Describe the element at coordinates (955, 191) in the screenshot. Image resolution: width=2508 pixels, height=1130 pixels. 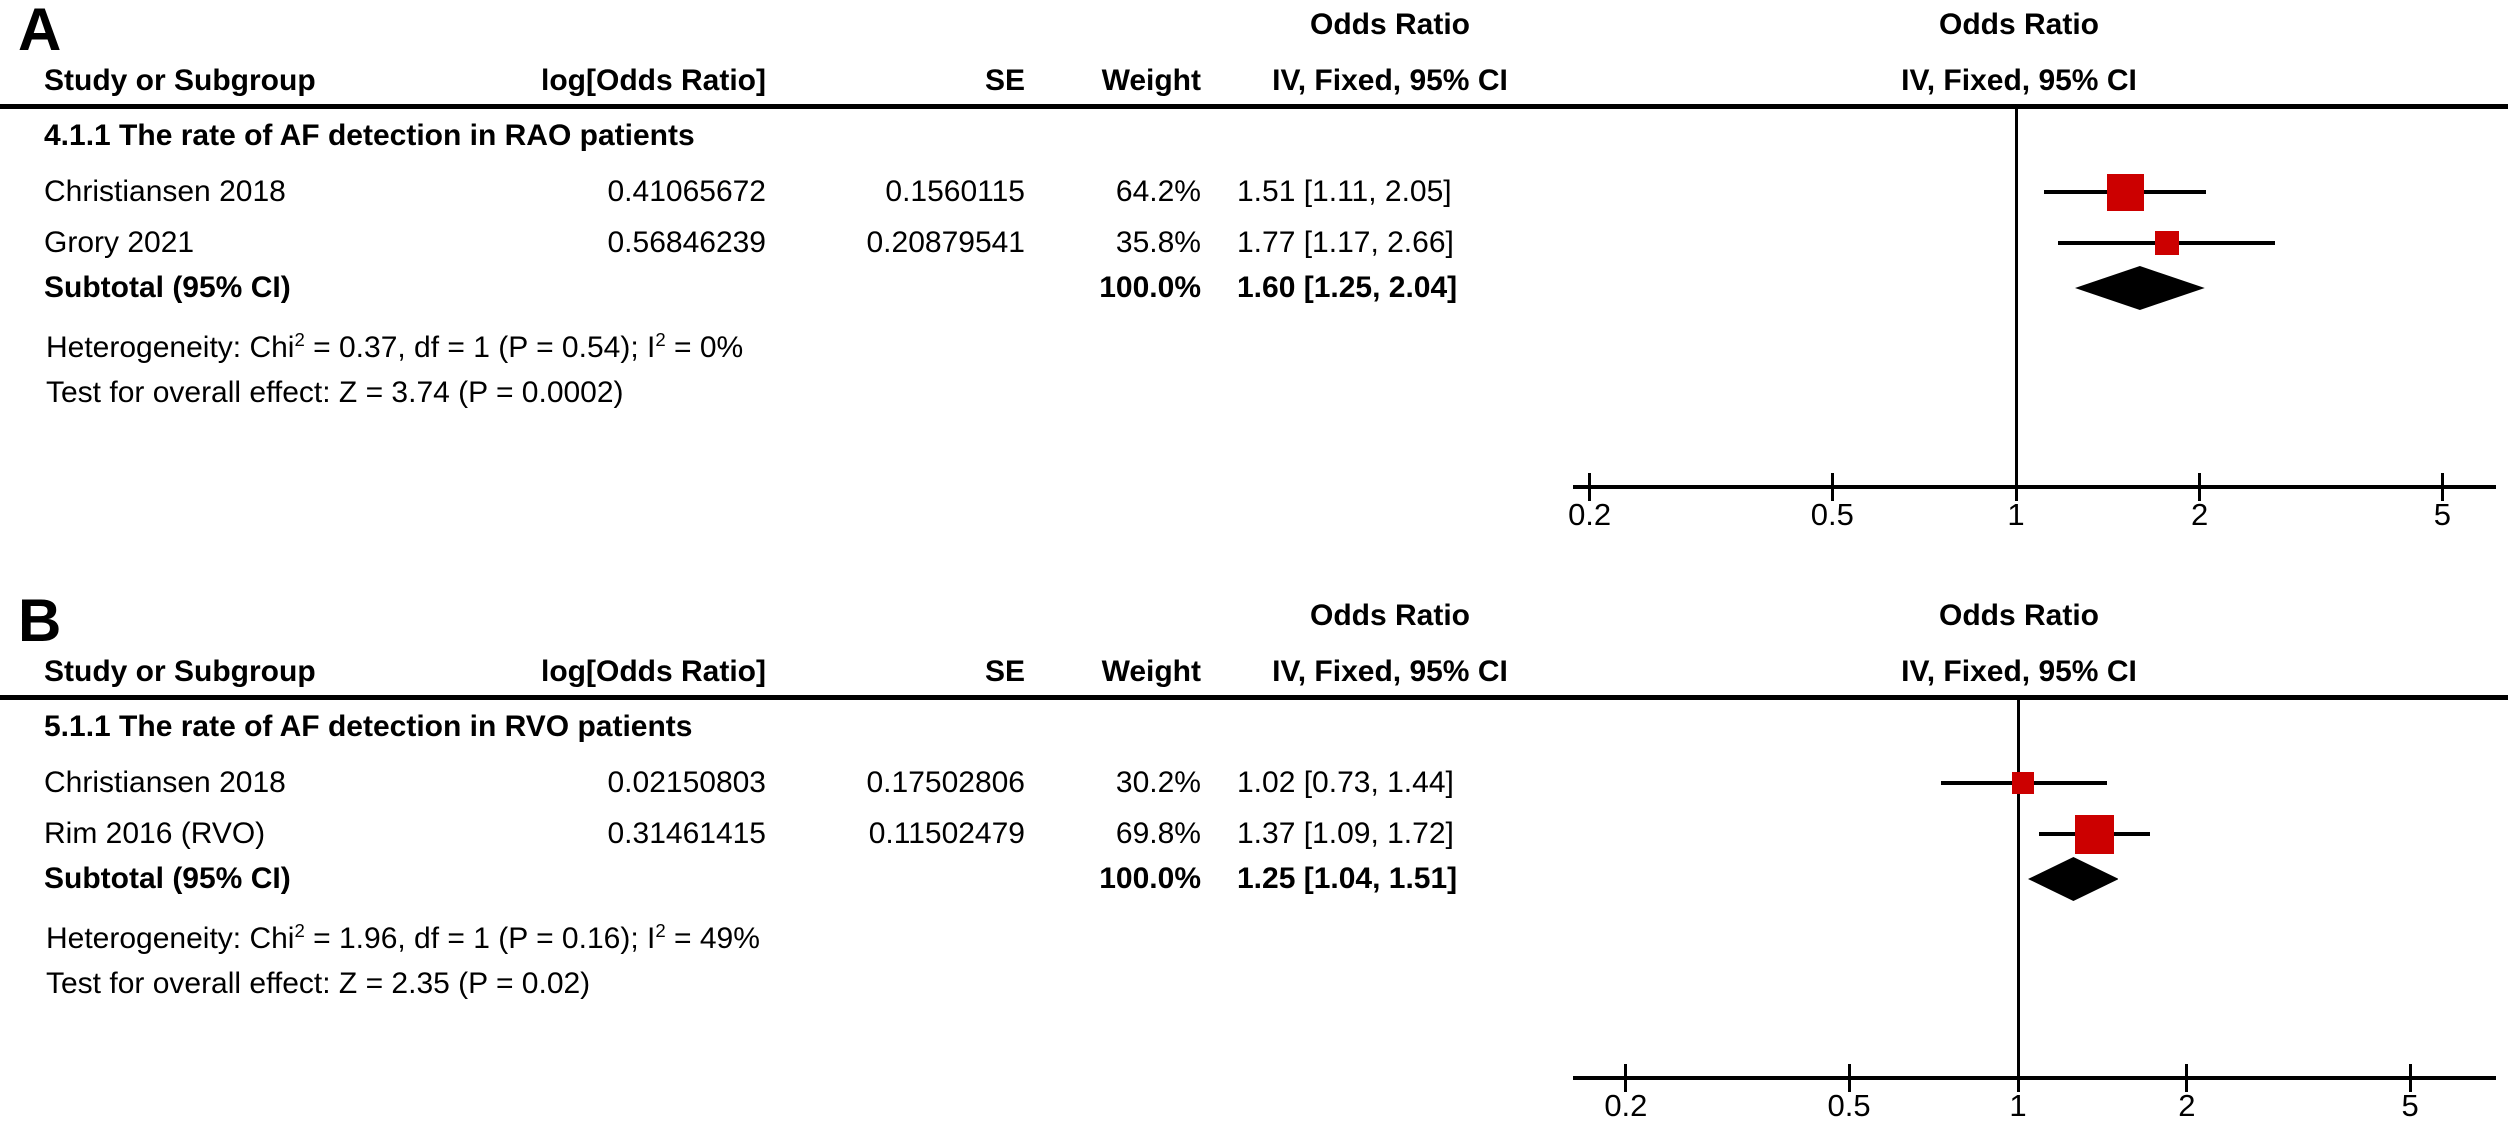
I see `study-se: 0.1560115` at that location.